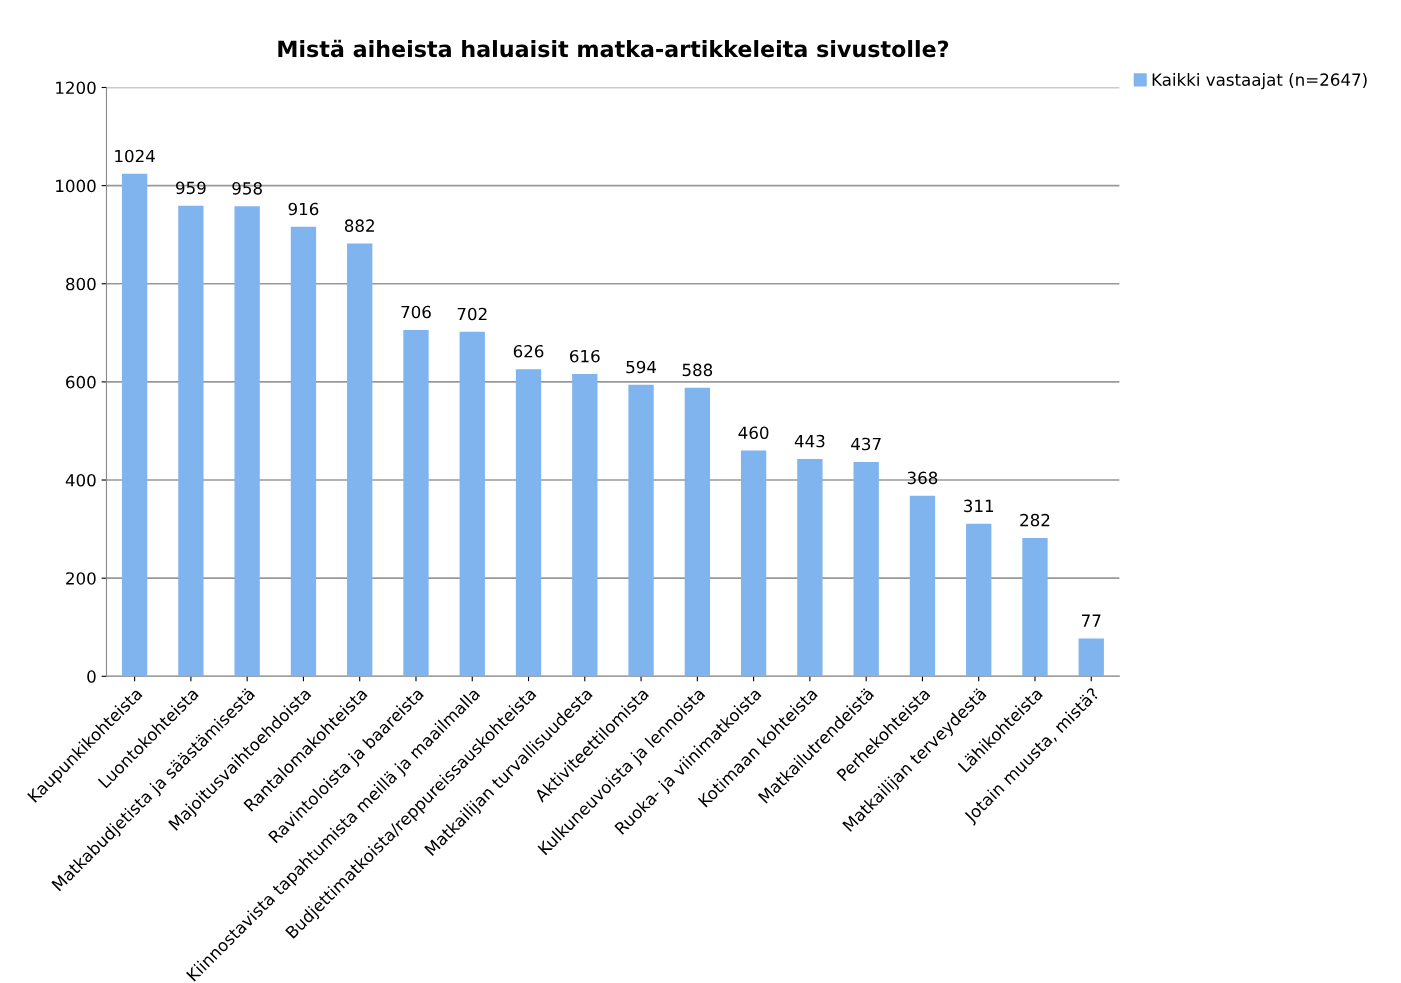  Describe the element at coordinates (528, 351) in the screenshot. I see `data-label: 626` at that location.